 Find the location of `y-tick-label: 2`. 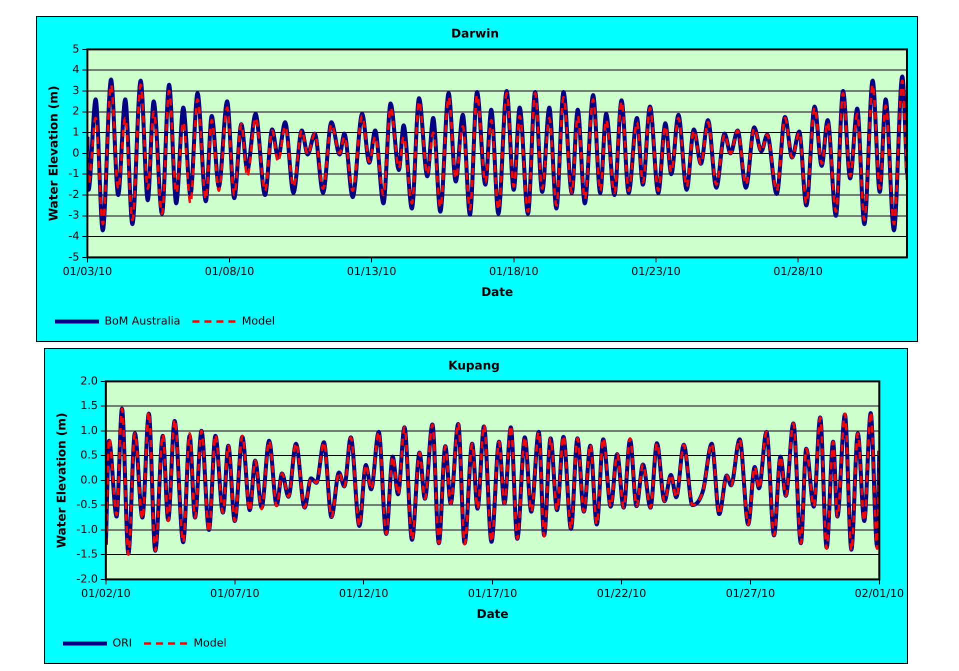

y-tick-label: 2 is located at coordinates (76, 111).